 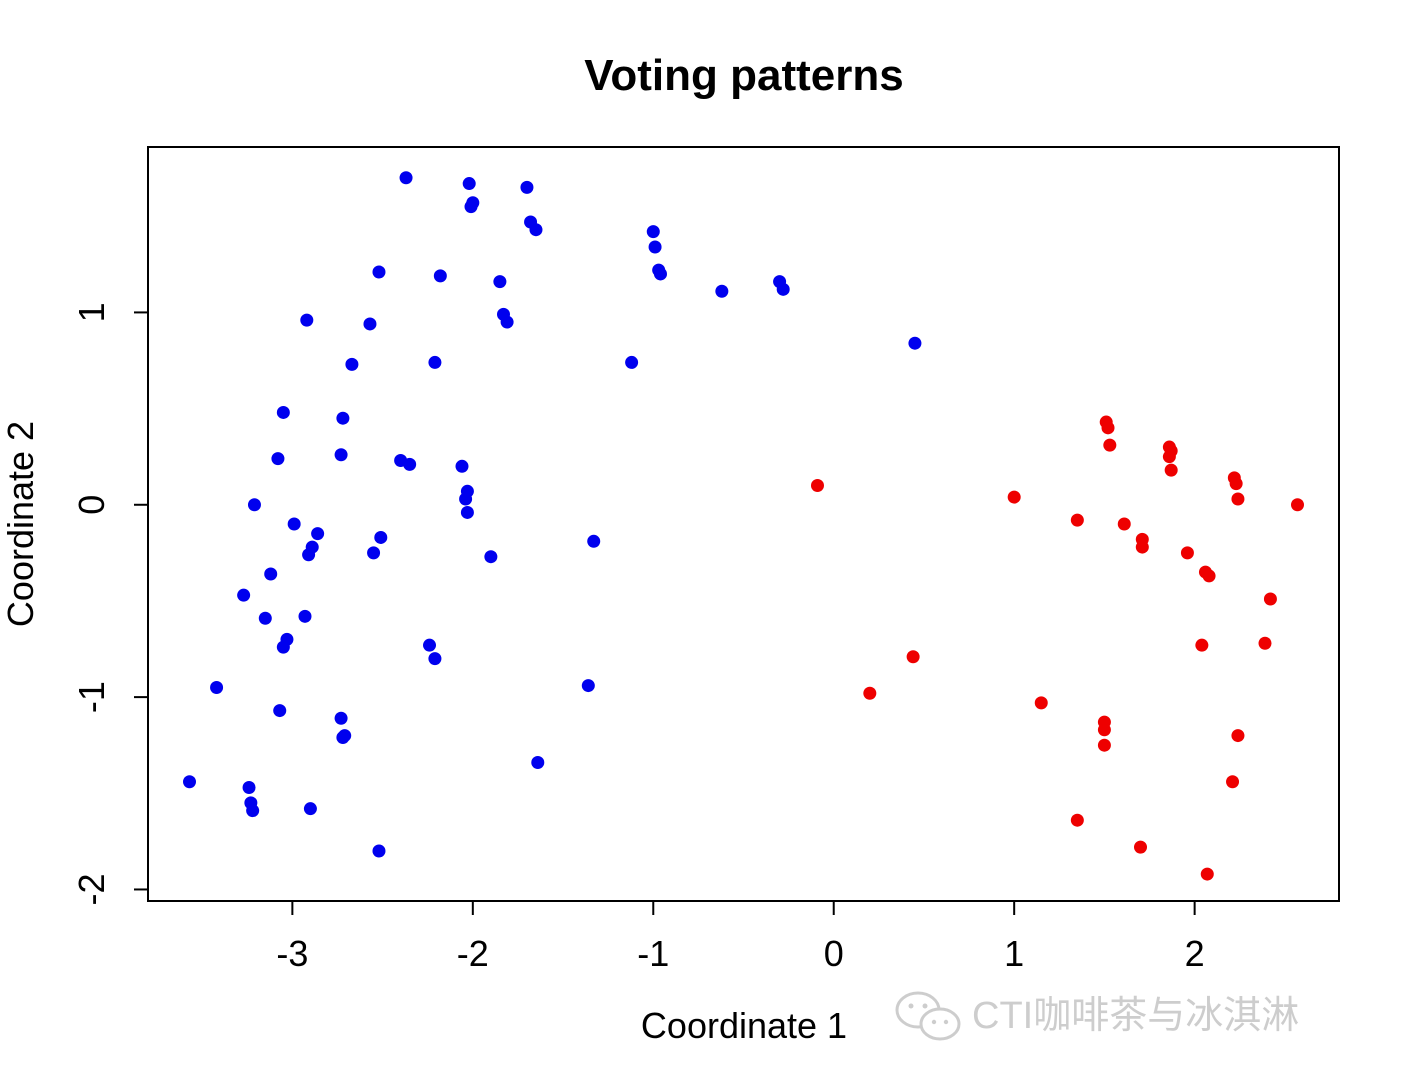 I want to click on y-tick-label: 1, so click(x=91, y=312).